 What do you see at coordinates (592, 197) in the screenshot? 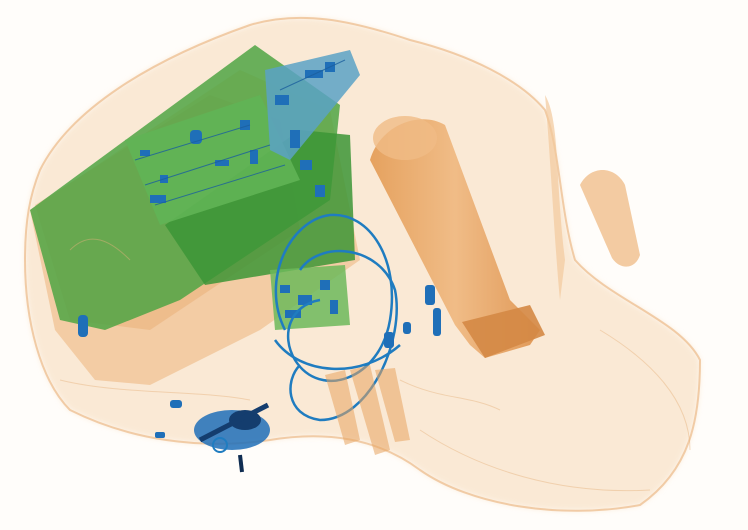
I see `shoe-fragment` at bounding box center [592, 197].